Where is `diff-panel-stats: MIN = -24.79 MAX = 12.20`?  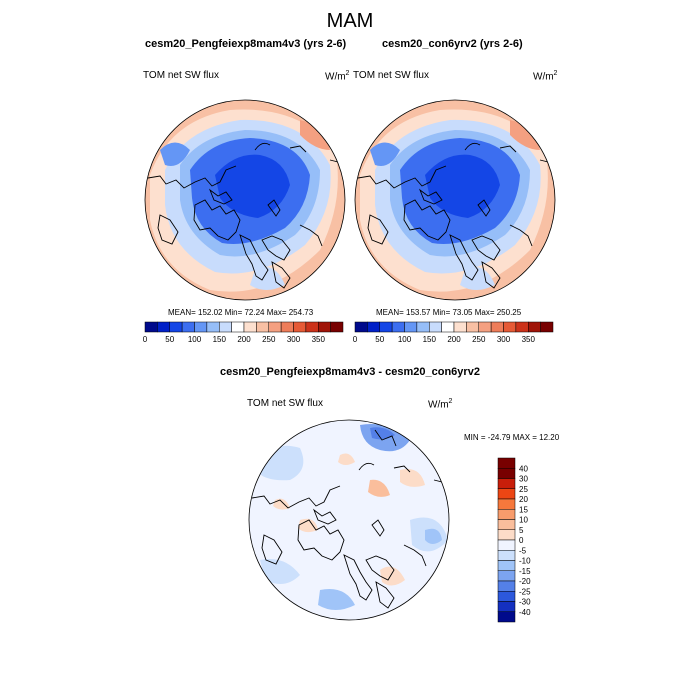
diff-panel-stats: MIN = -24.79 MAX = 12.20 is located at coordinates (512, 437).